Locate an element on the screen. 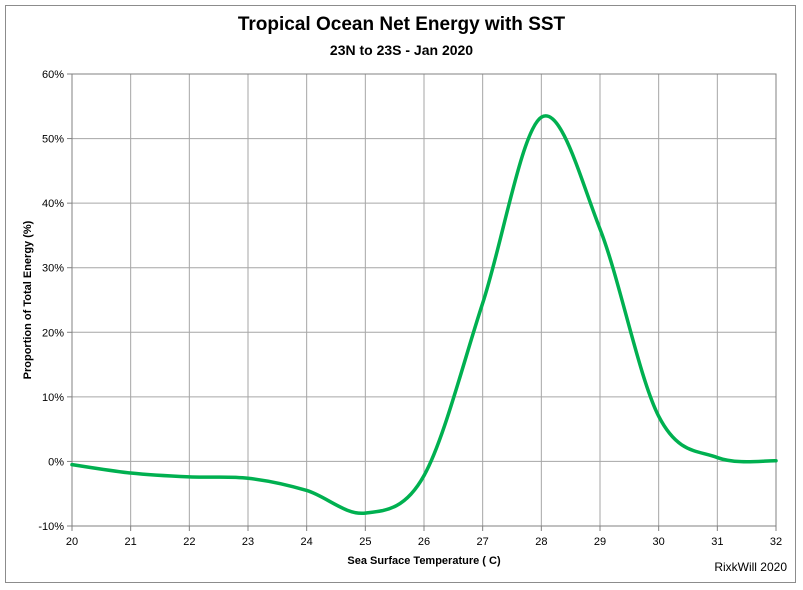  y-tick-label: 60% is located at coordinates (53, 75).